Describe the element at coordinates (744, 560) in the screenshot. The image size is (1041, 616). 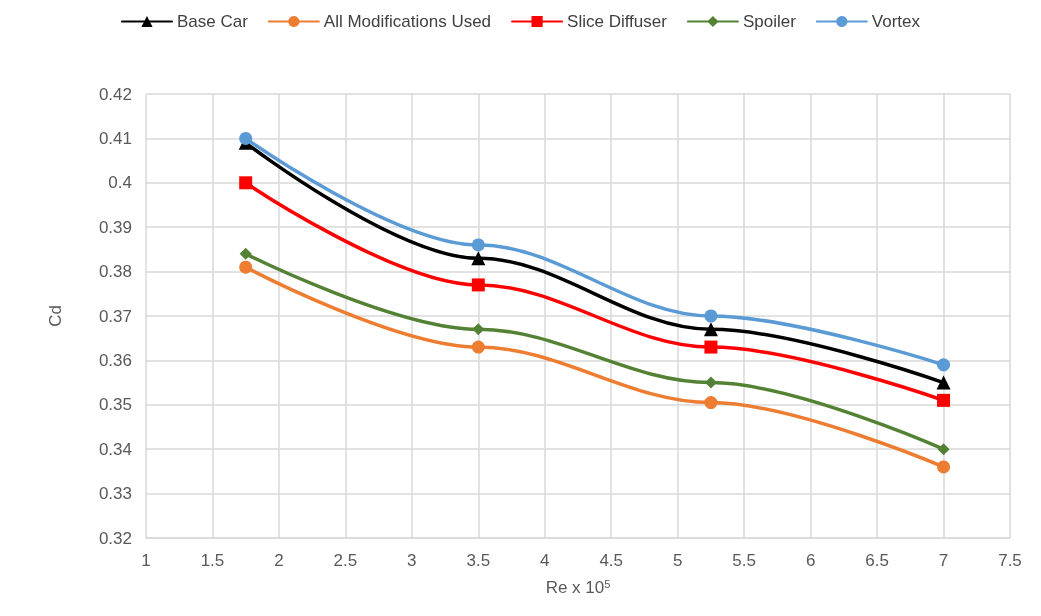
I see `x-tick-label: 5.5` at that location.